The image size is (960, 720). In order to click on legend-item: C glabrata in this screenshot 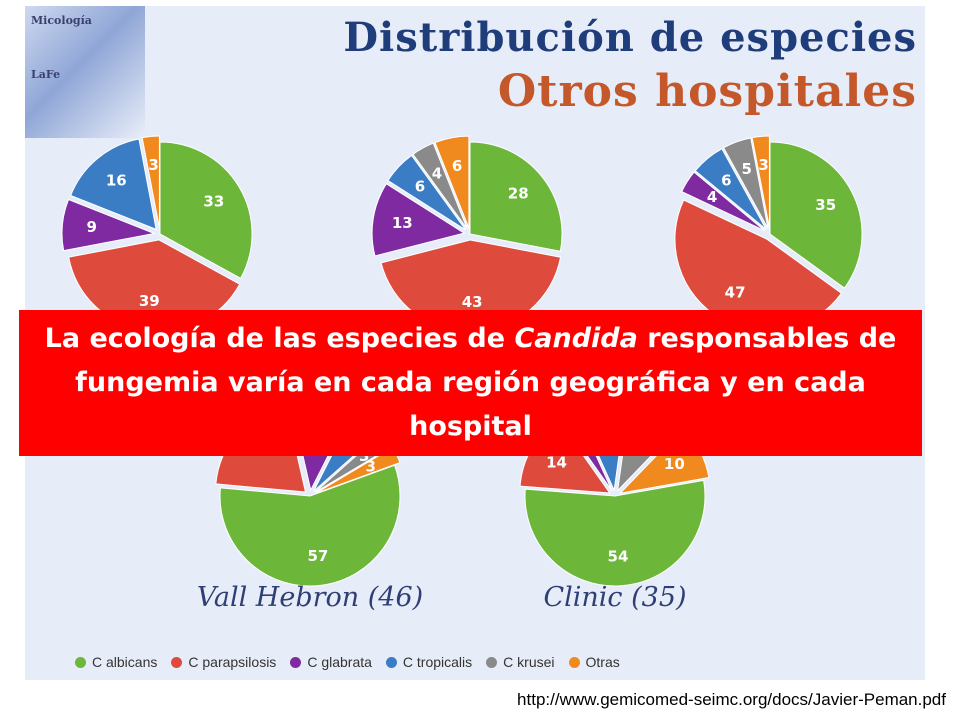, I will do `click(331, 662)`.